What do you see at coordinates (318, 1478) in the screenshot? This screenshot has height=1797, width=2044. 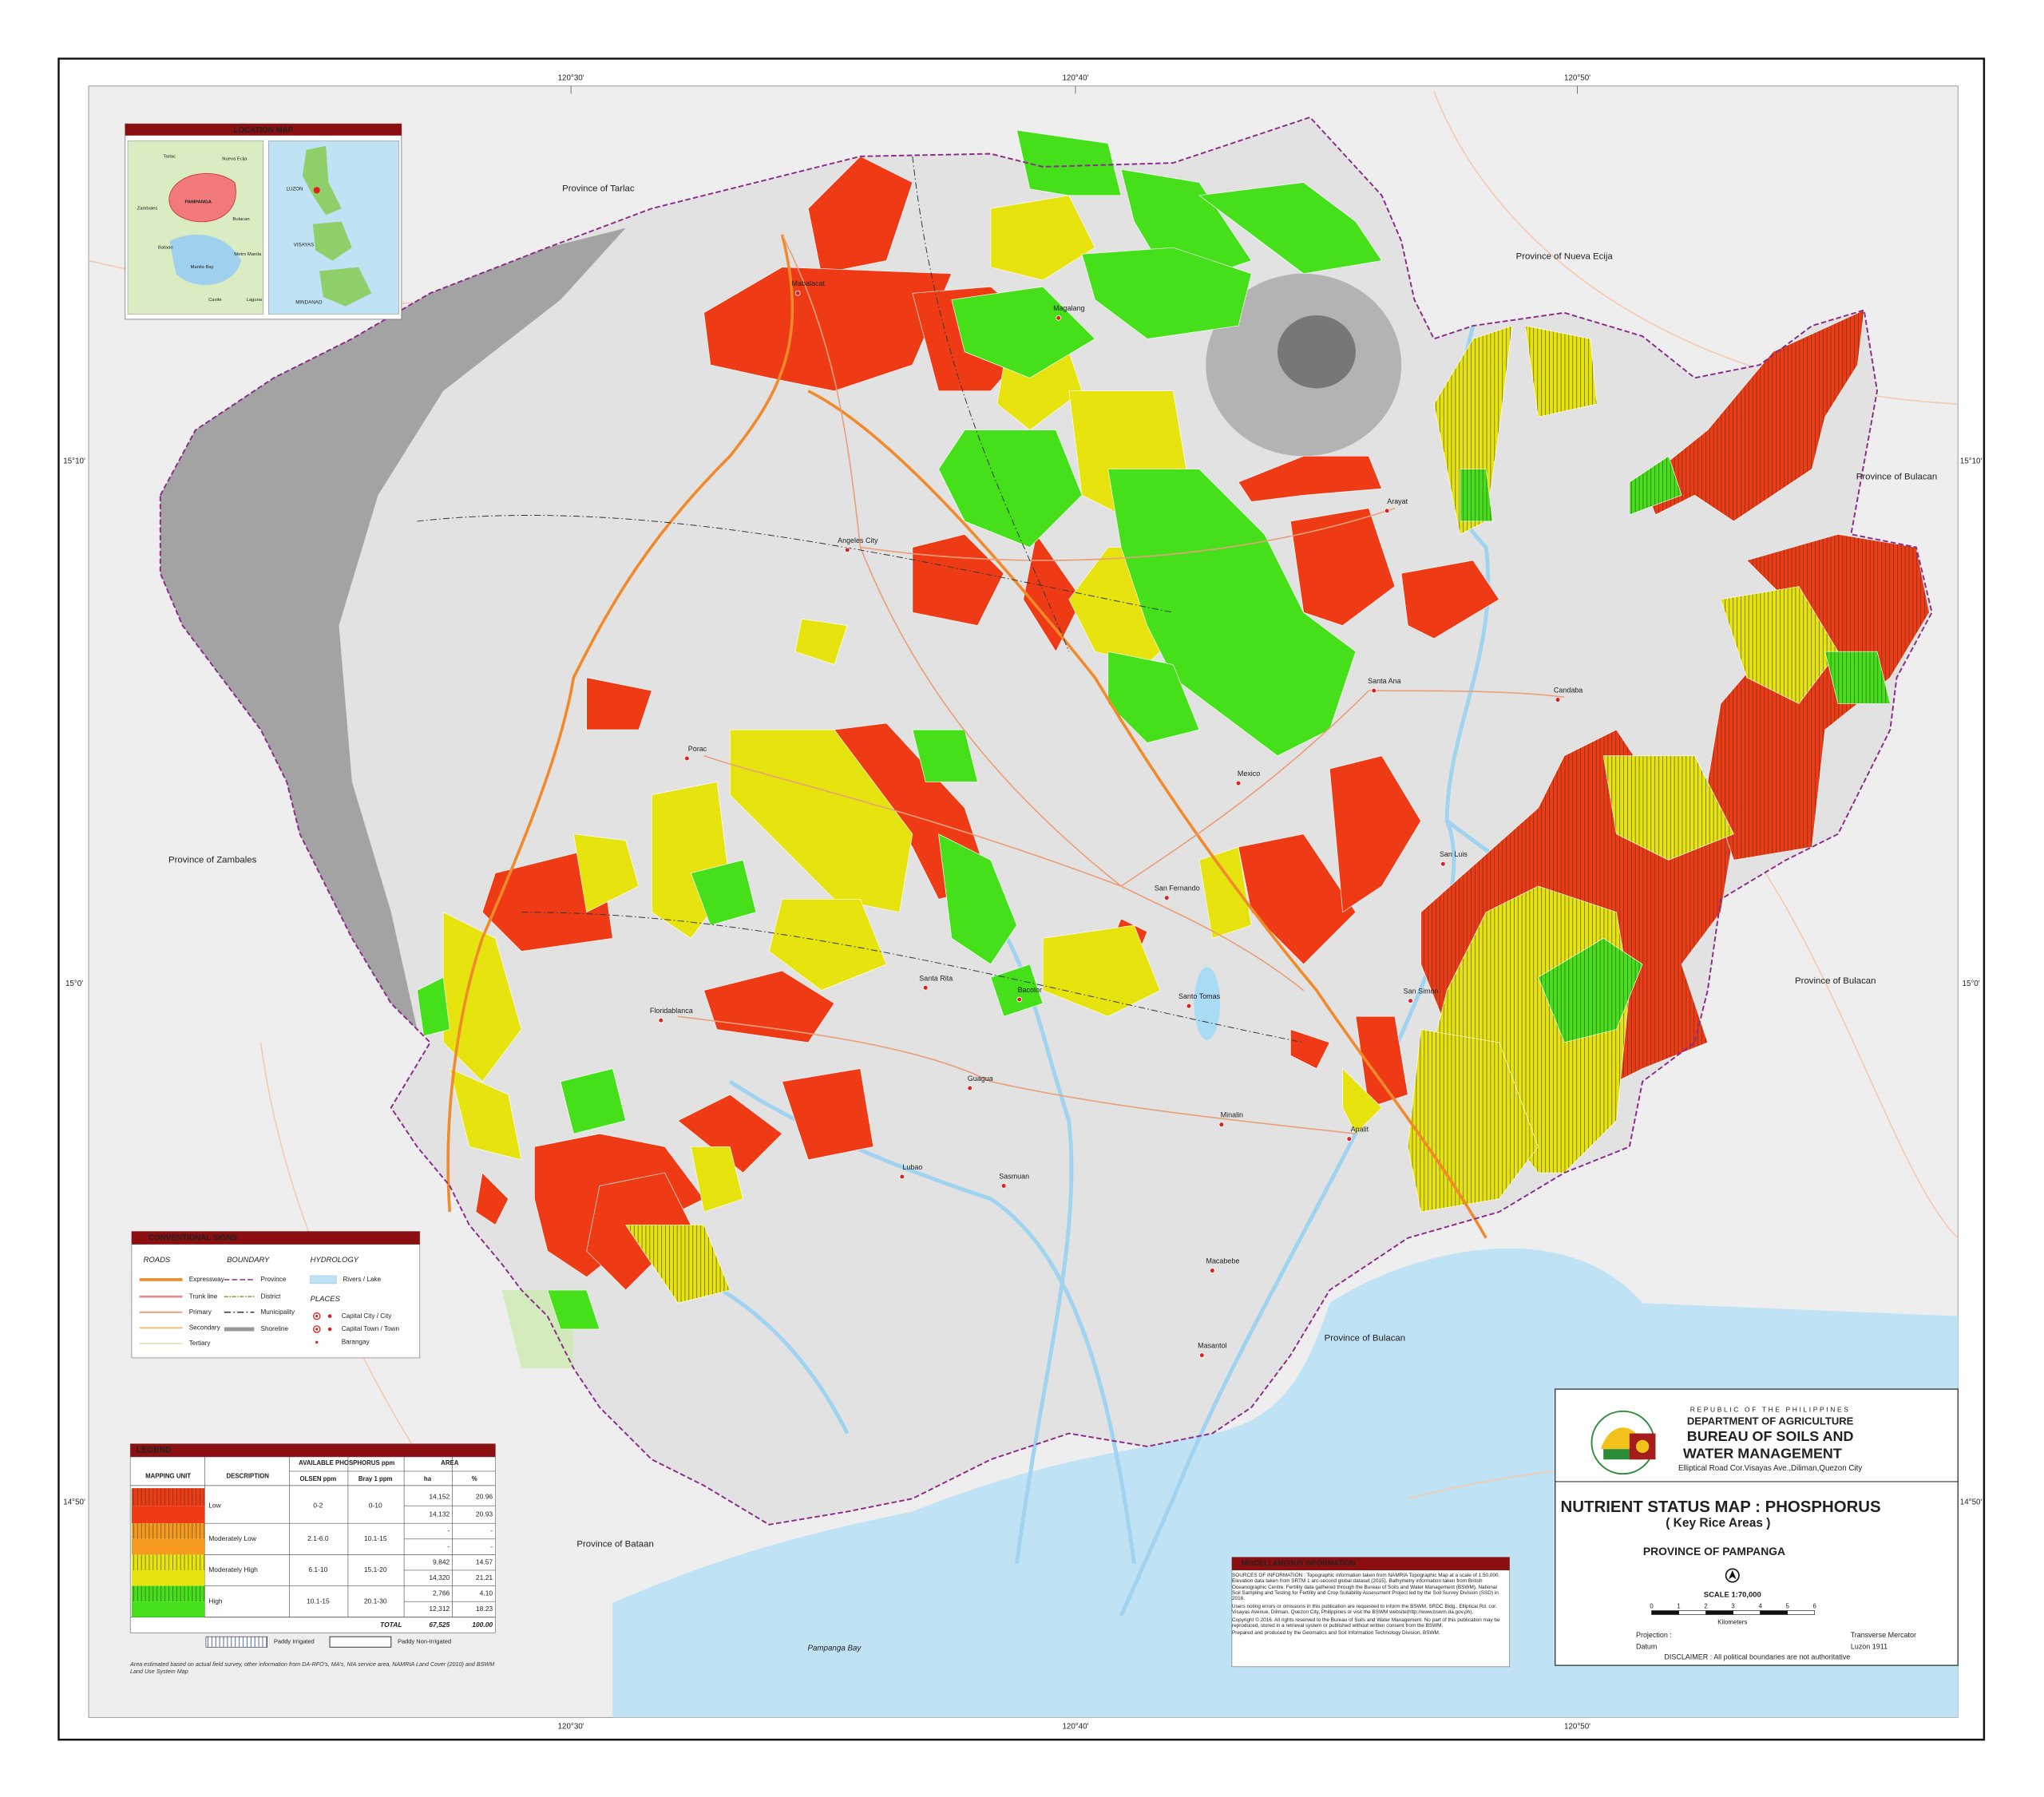 I see `legend-subheader: OLSEN ppm` at bounding box center [318, 1478].